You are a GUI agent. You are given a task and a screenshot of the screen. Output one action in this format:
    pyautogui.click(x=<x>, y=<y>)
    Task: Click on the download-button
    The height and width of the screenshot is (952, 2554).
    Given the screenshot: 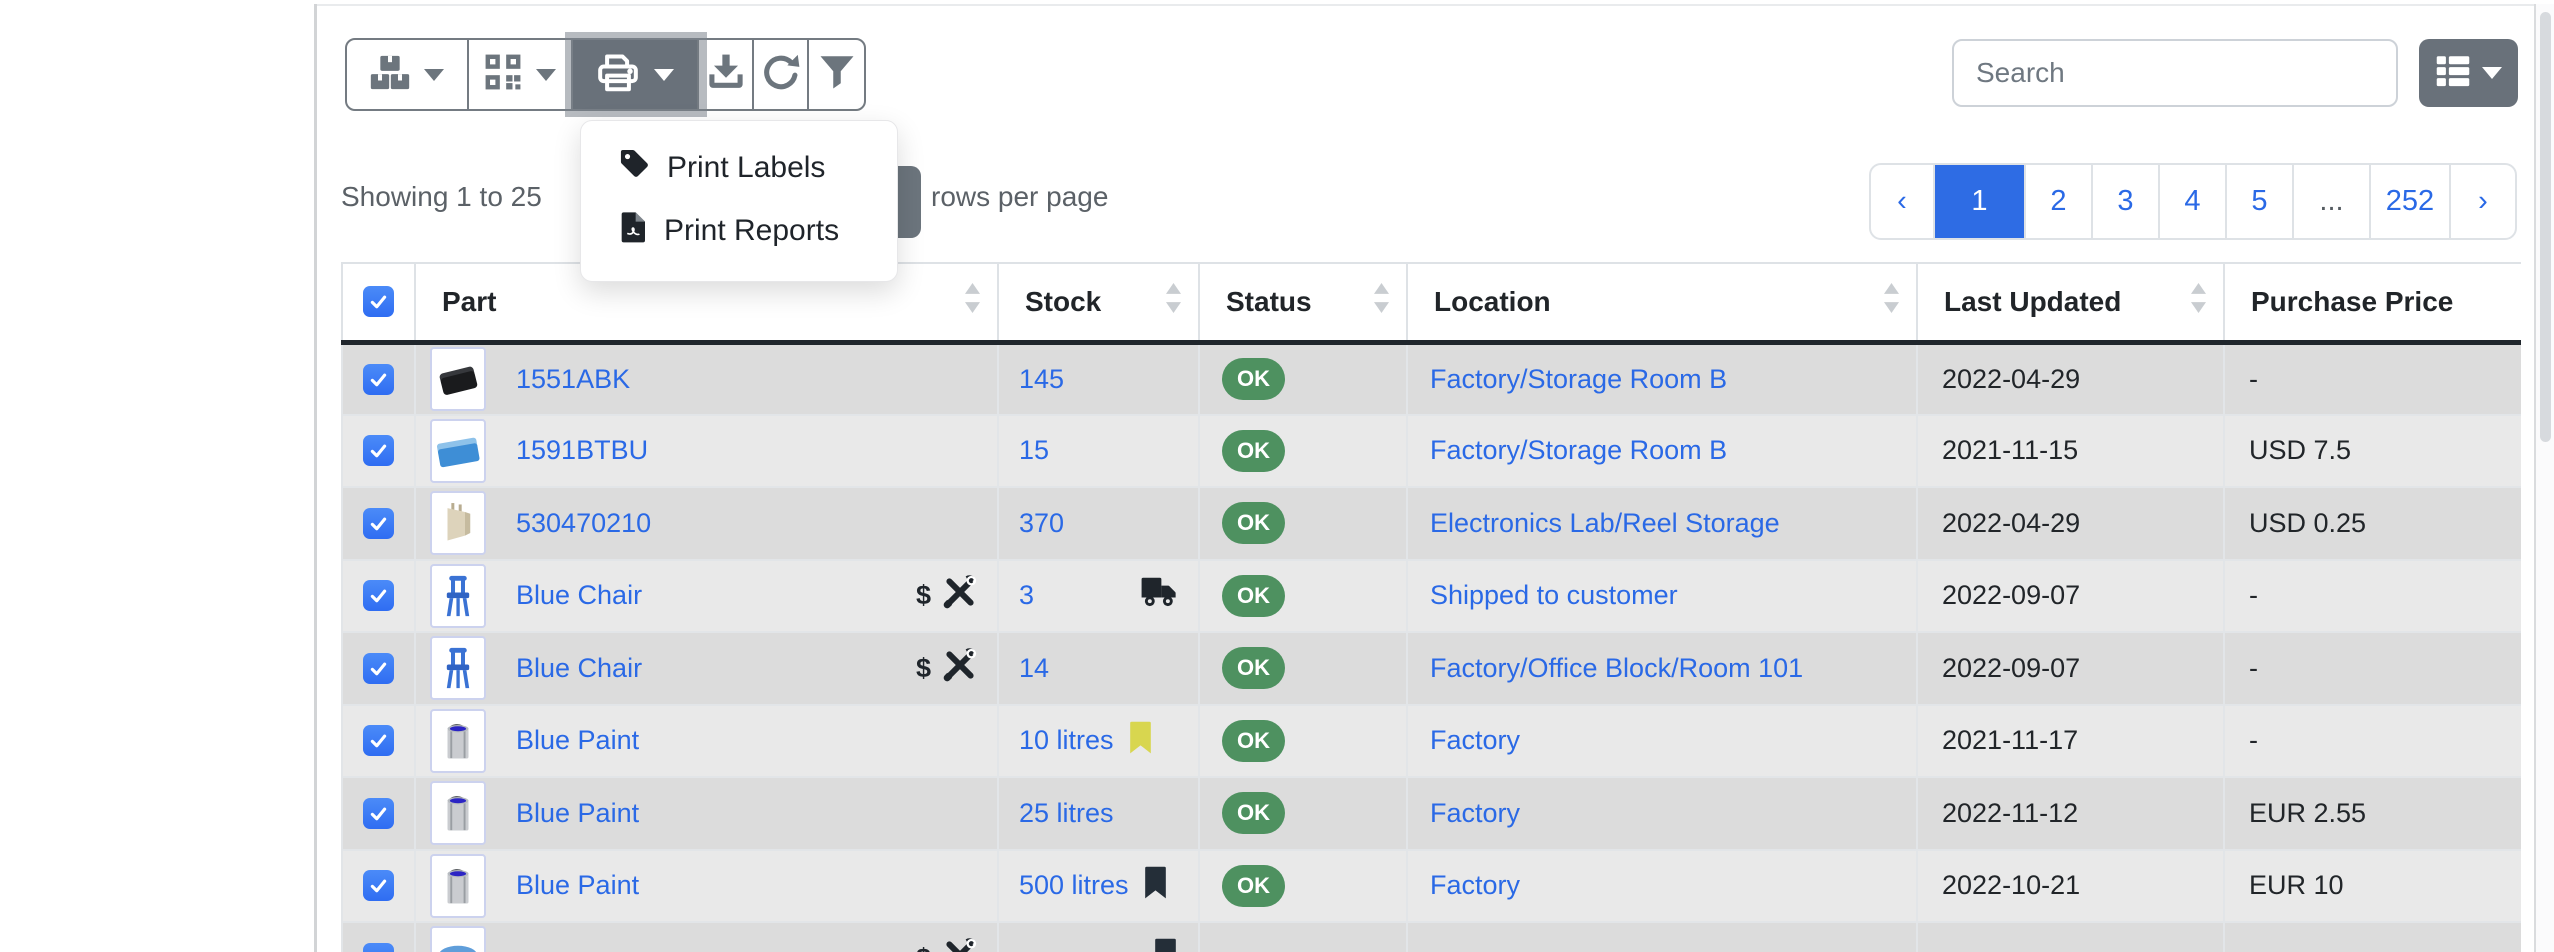 What is the action you would take?
    pyautogui.click(x=726, y=74)
    